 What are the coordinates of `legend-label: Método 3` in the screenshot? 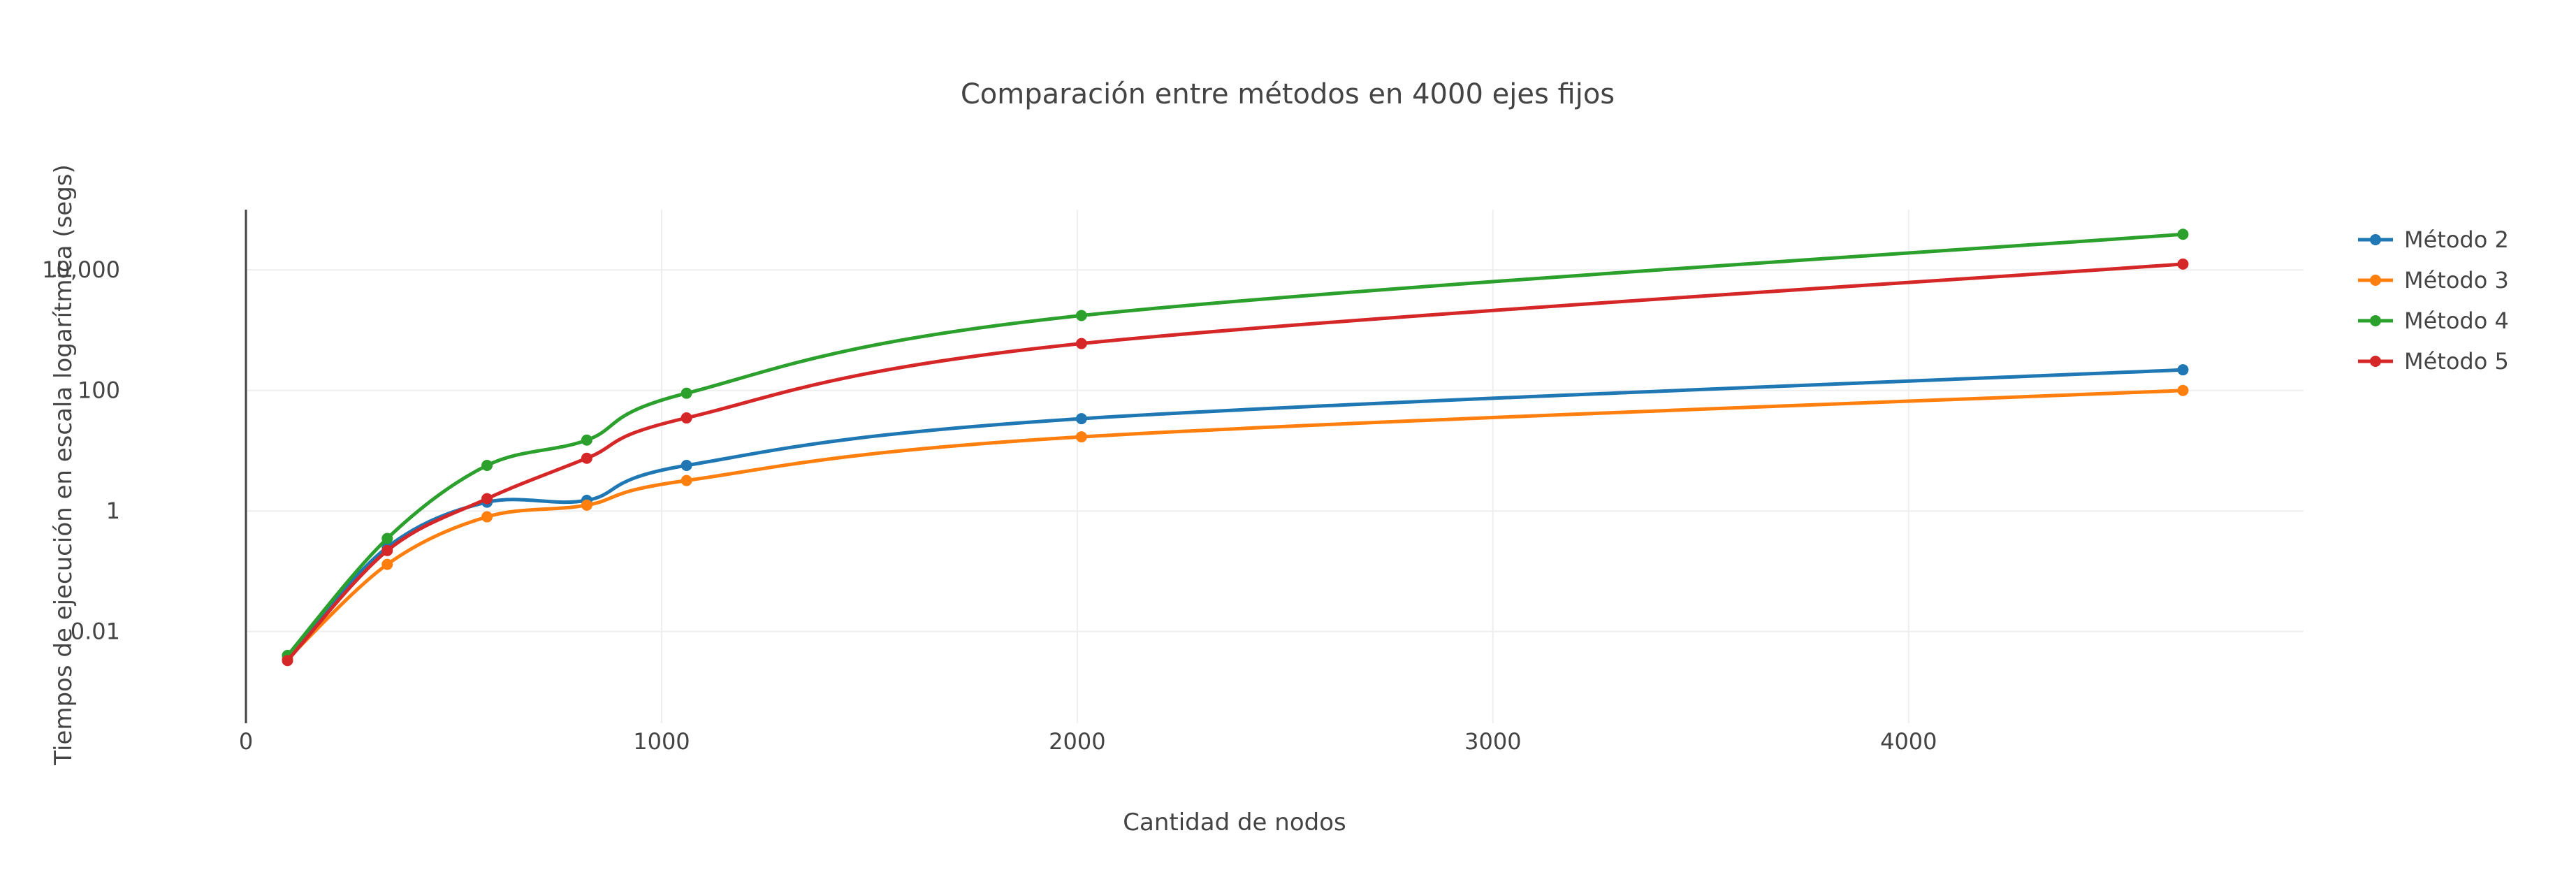 It's located at (2456, 280).